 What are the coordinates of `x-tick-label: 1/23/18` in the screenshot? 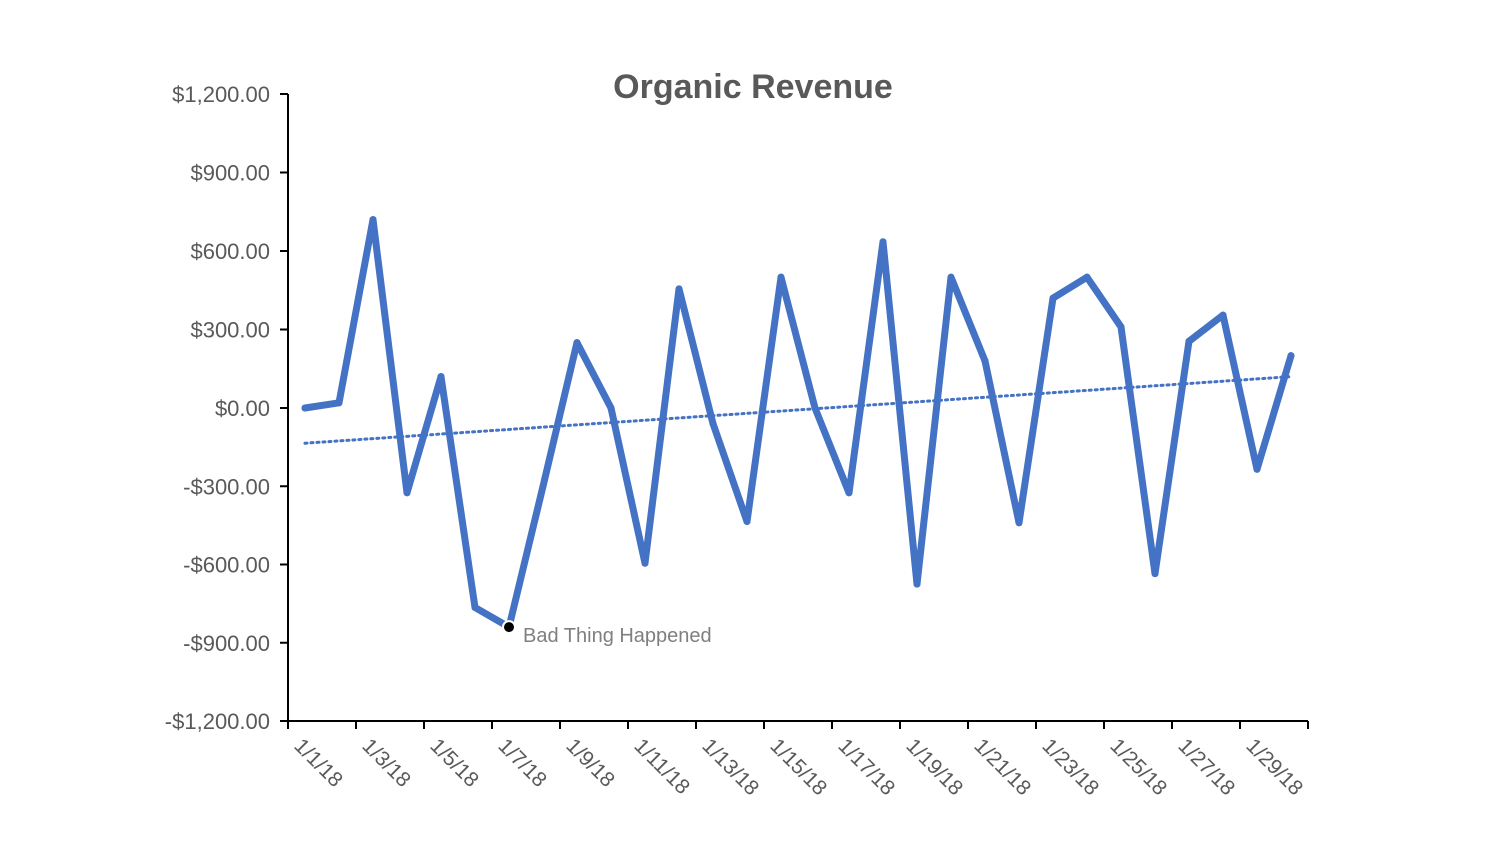 It's located at (1070, 767).